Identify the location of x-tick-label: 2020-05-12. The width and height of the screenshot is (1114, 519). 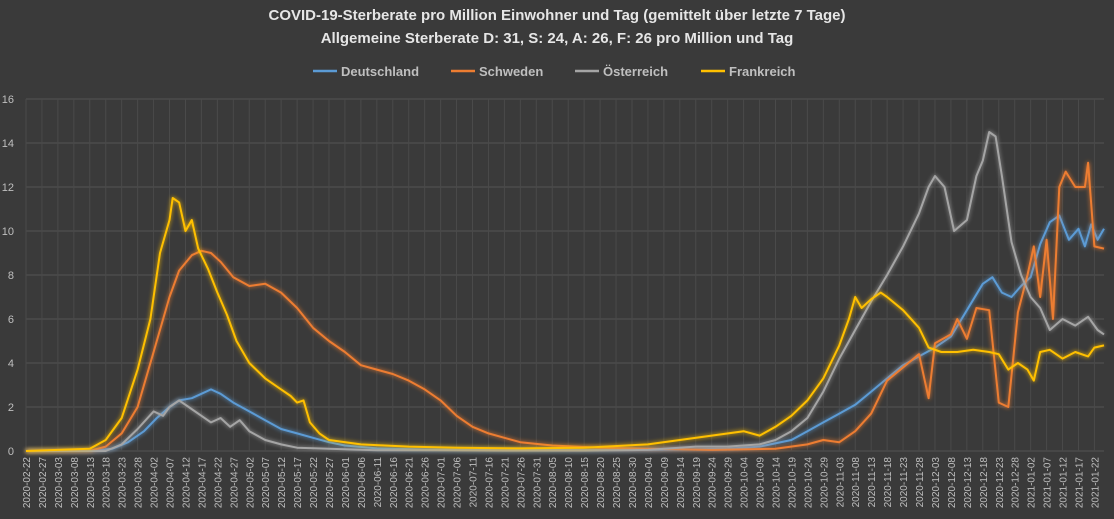
(282, 483).